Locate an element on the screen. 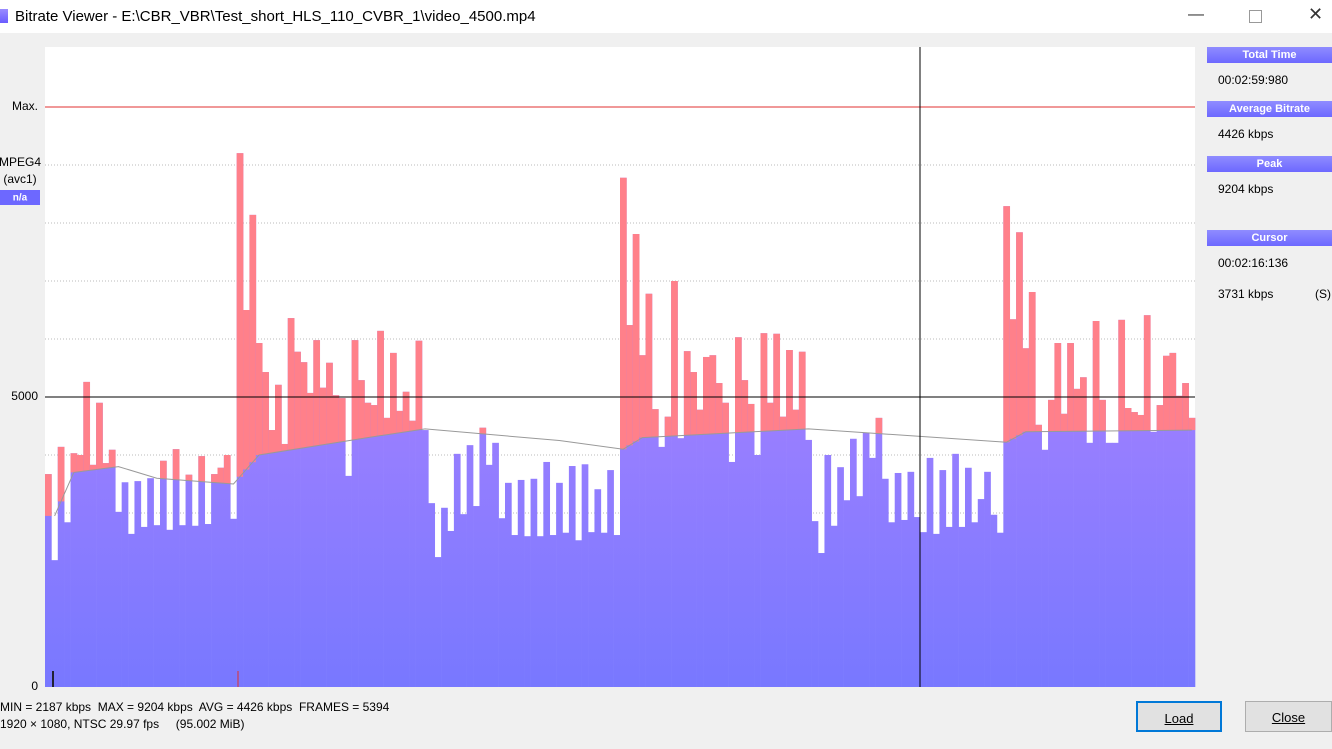 The height and width of the screenshot is (749, 1332). load-button: Load is located at coordinates (1179, 716).